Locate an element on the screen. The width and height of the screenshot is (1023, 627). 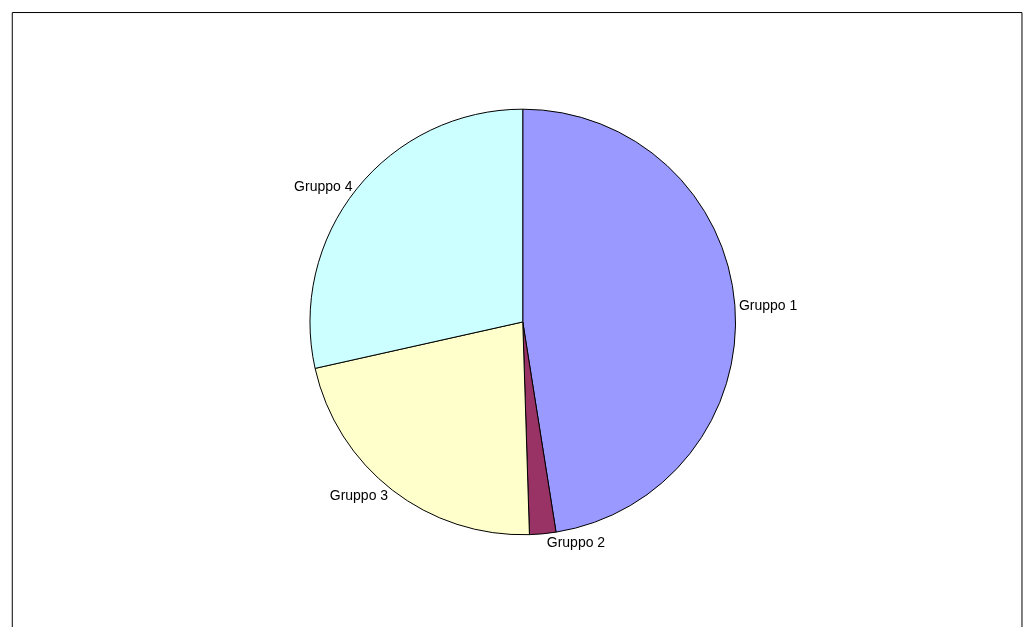
slice-label: Gruppo 4 is located at coordinates (323, 185).